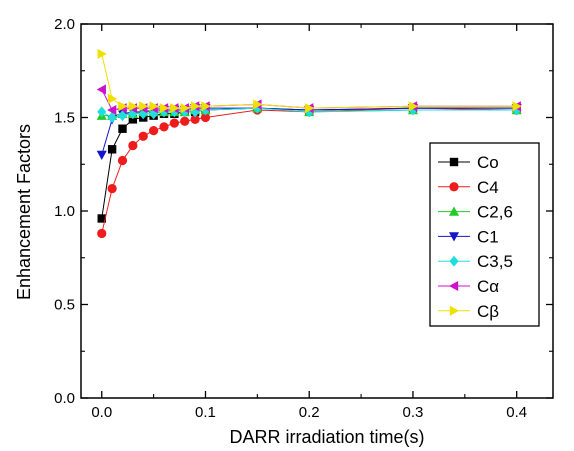 Image resolution: width=574 pixels, height=451 pixels. I want to click on legend-entry: C1, so click(468, 236).